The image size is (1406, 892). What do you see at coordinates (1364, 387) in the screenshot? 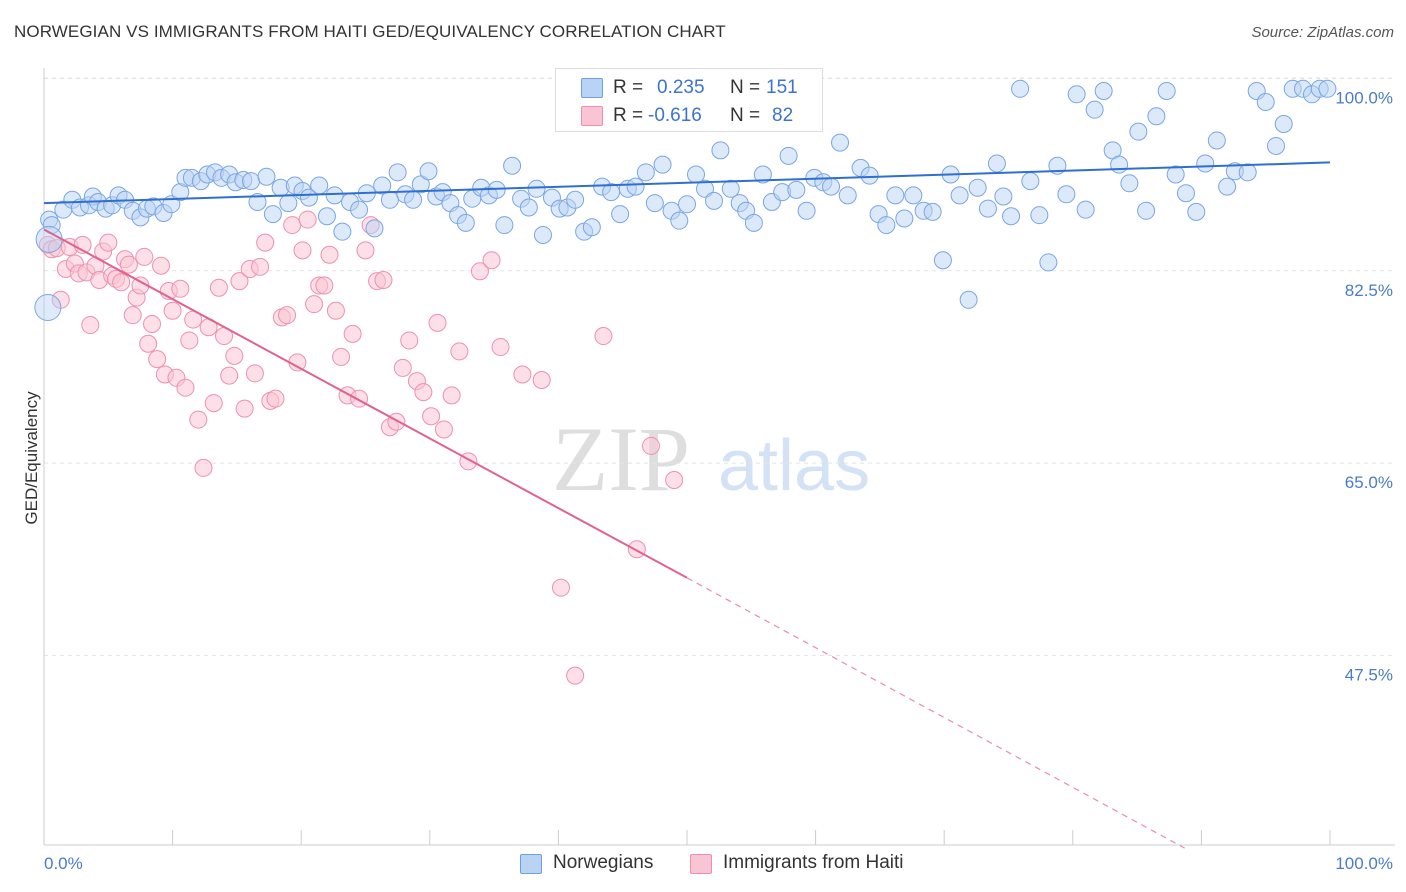
I see `y-tick-labels: 100.0% 82.5% 65.0% 47.5%` at bounding box center [1364, 387].